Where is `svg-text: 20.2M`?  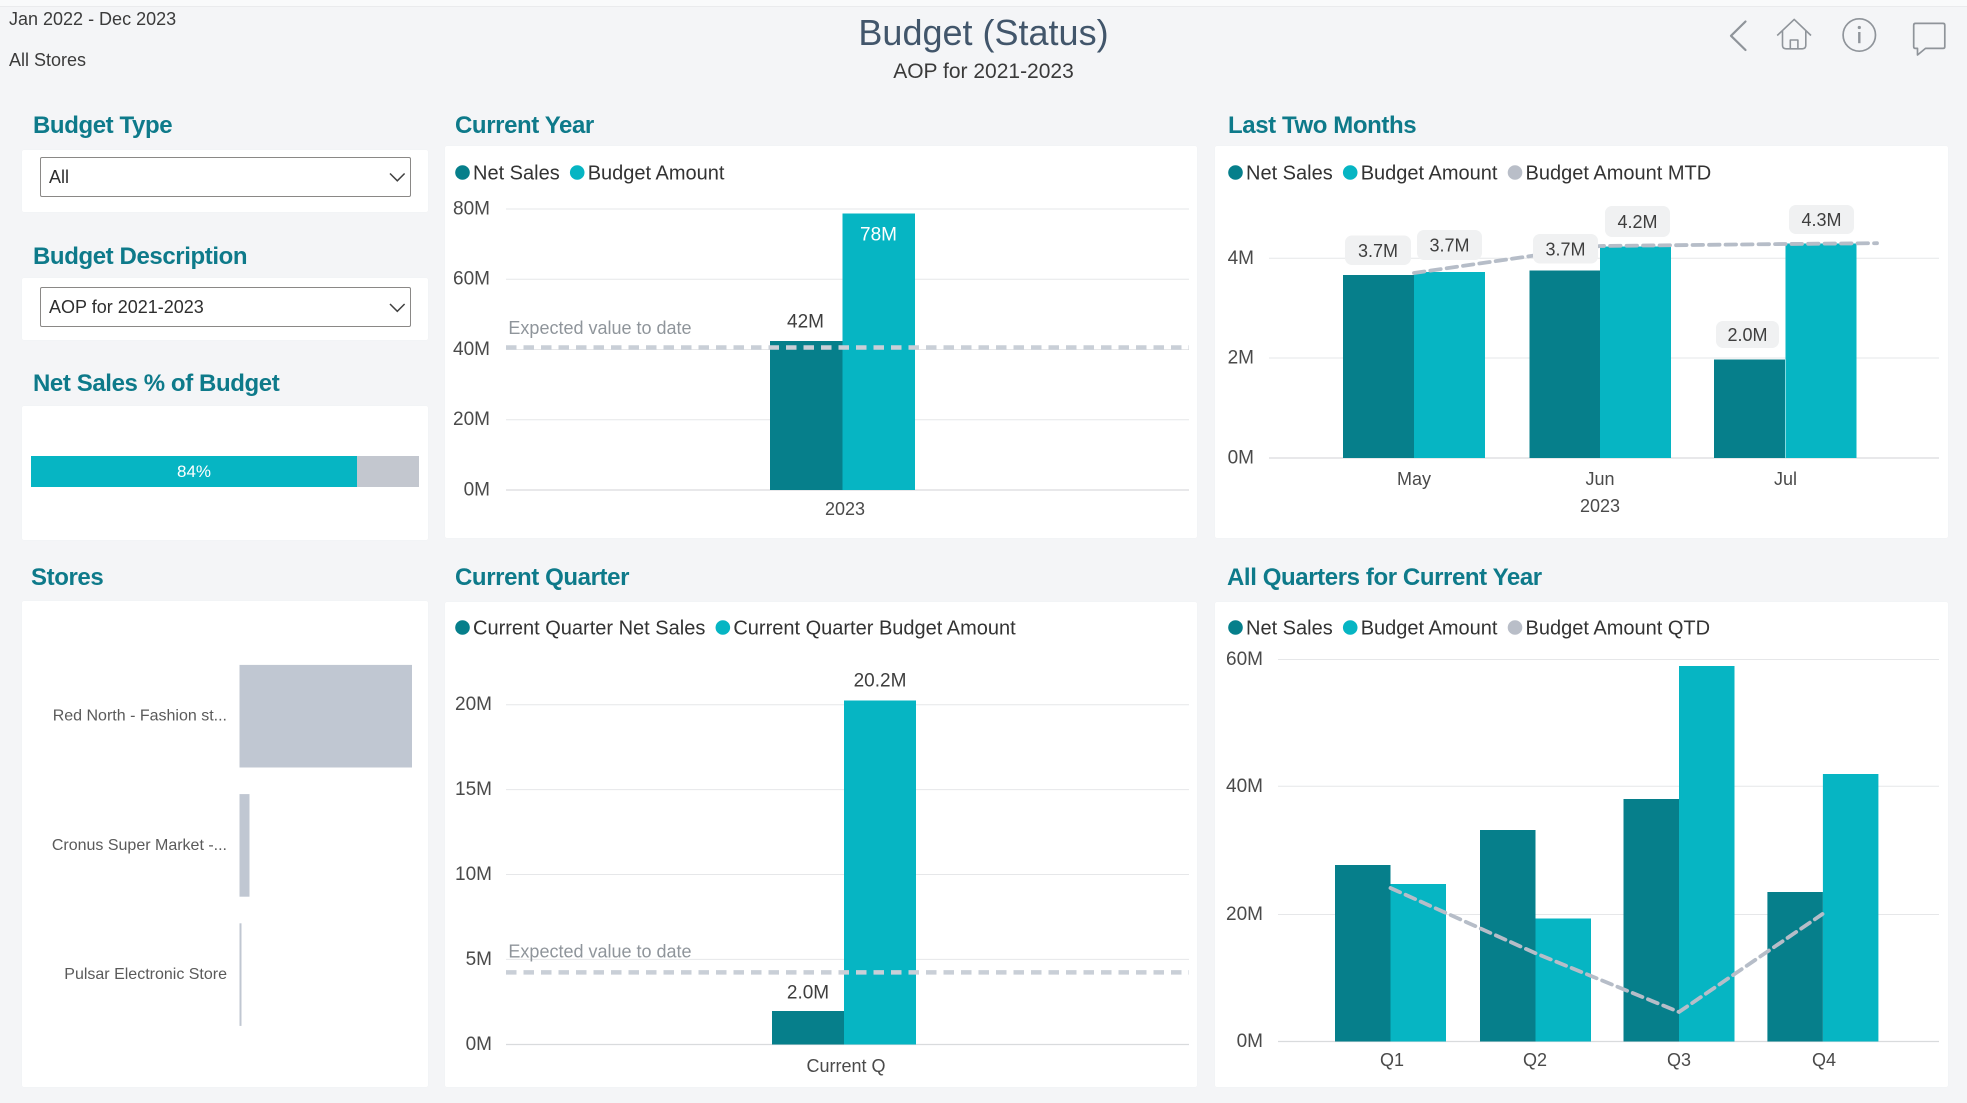
svg-text: 20.2M is located at coordinates (880, 681).